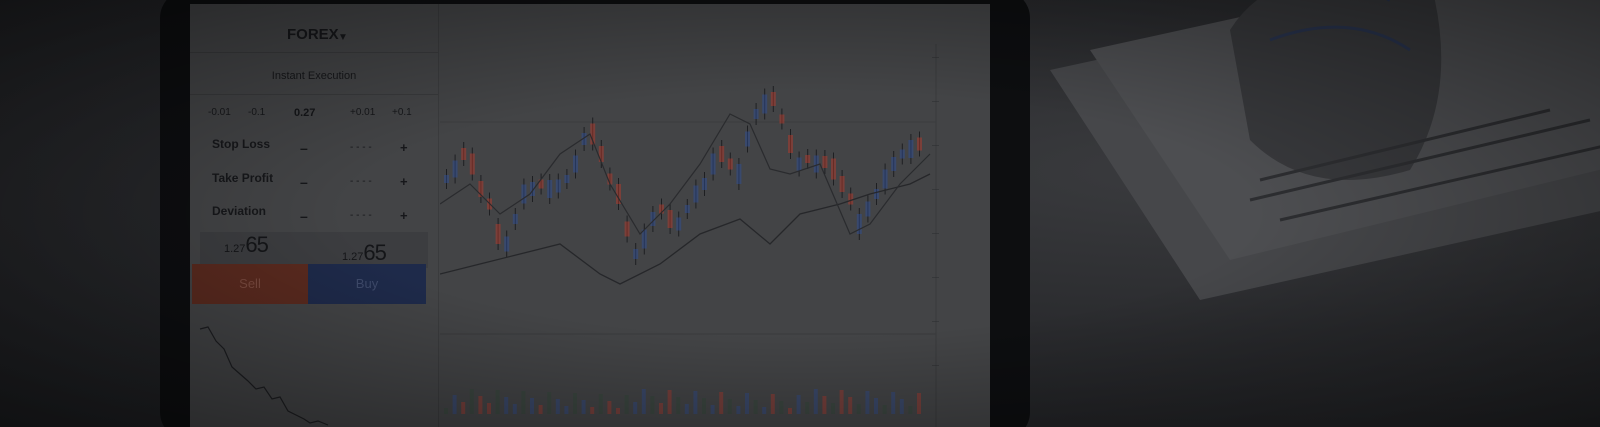 The image size is (1600, 427). What do you see at coordinates (314, 76) in the screenshot?
I see `execution-mode: Instant Execution` at bounding box center [314, 76].